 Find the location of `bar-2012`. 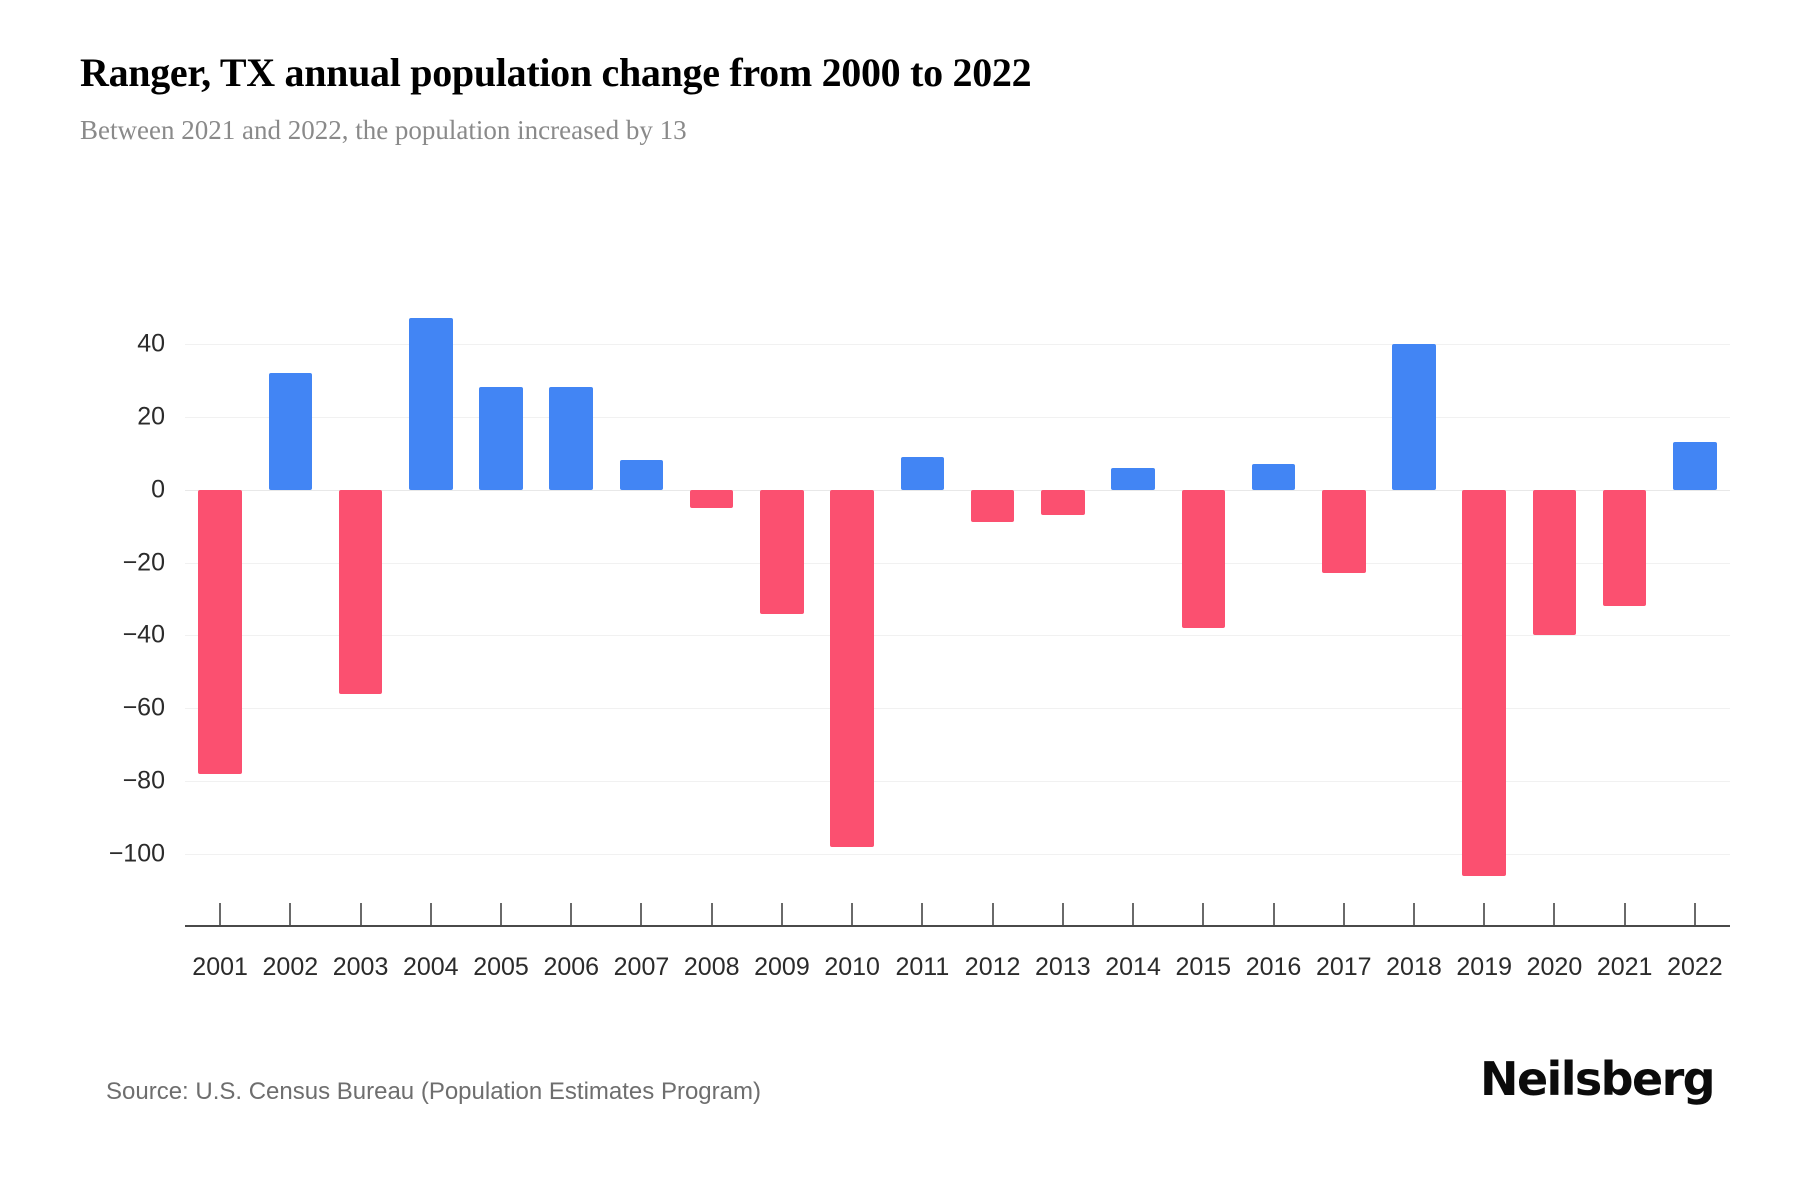

bar-2012 is located at coordinates (992, 506).